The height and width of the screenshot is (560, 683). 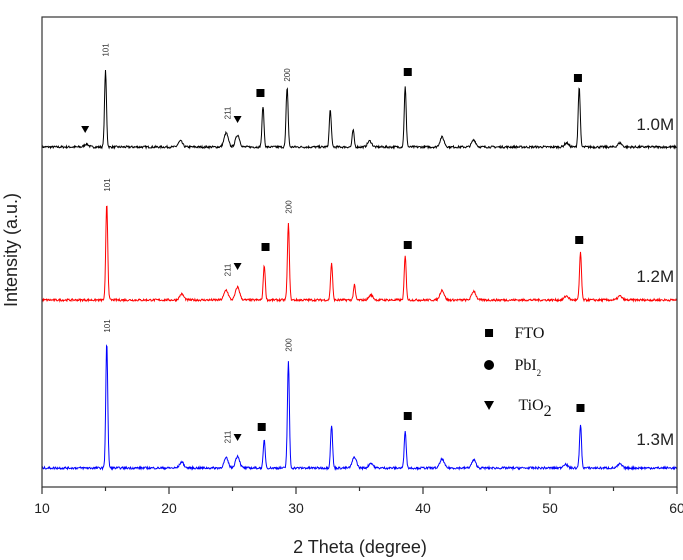 What do you see at coordinates (169, 508) in the screenshot?
I see `x-tick-label: 20` at bounding box center [169, 508].